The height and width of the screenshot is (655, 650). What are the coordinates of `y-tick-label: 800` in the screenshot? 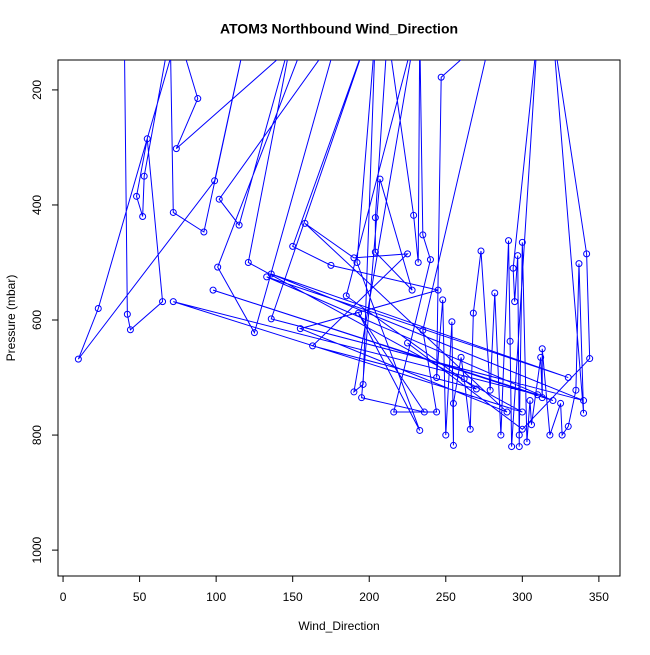 It's located at (37, 435).